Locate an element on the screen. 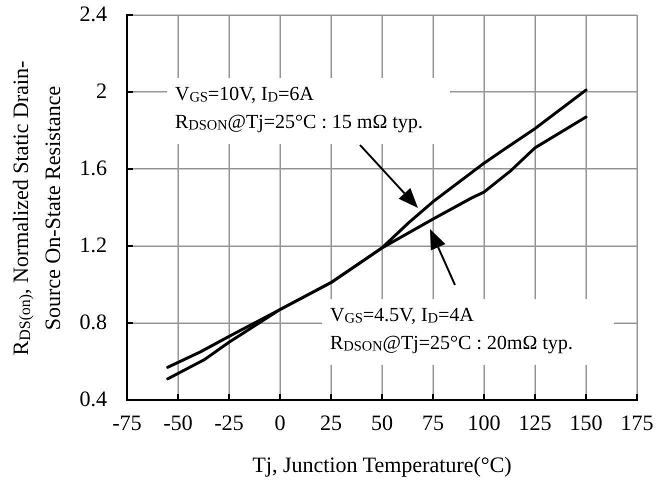 This screenshot has height=483, width=667. y-tick-label: 0.8 is located at coordinates (93, 321).